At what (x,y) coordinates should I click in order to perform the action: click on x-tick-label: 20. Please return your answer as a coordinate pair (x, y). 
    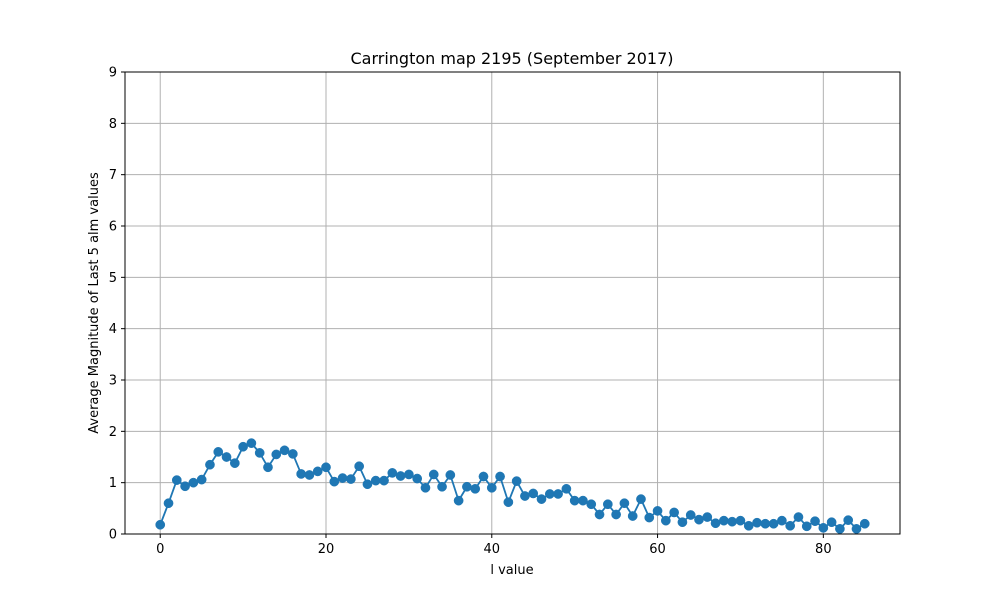
    Looking at the image, I should click on (326, 549).